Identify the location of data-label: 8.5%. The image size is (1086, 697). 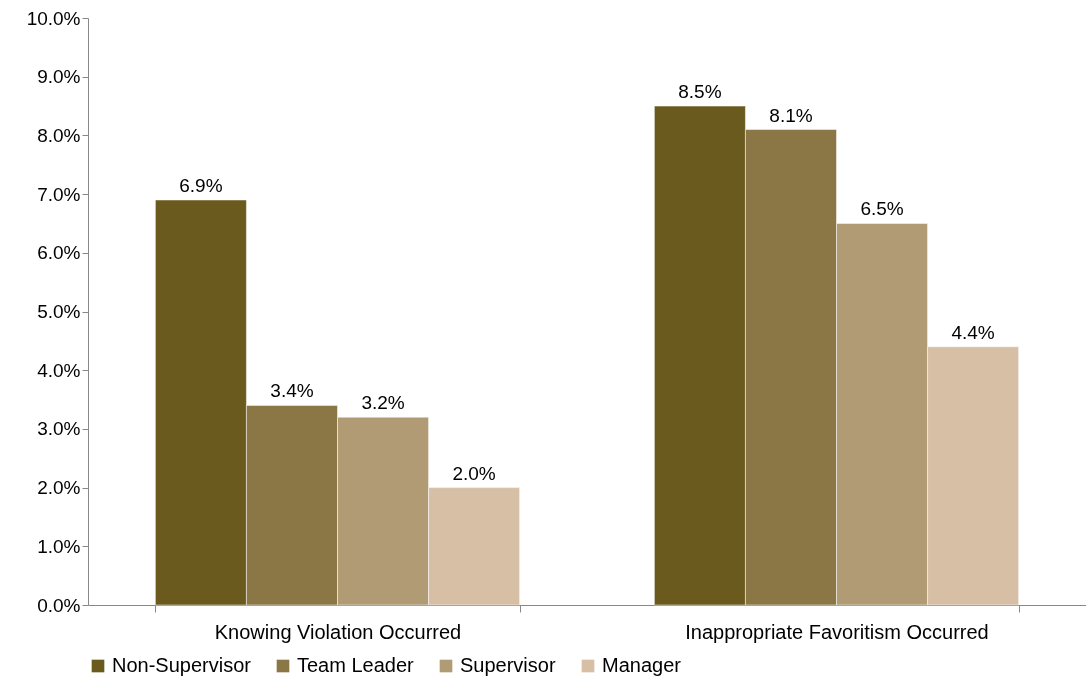
(700, 92).